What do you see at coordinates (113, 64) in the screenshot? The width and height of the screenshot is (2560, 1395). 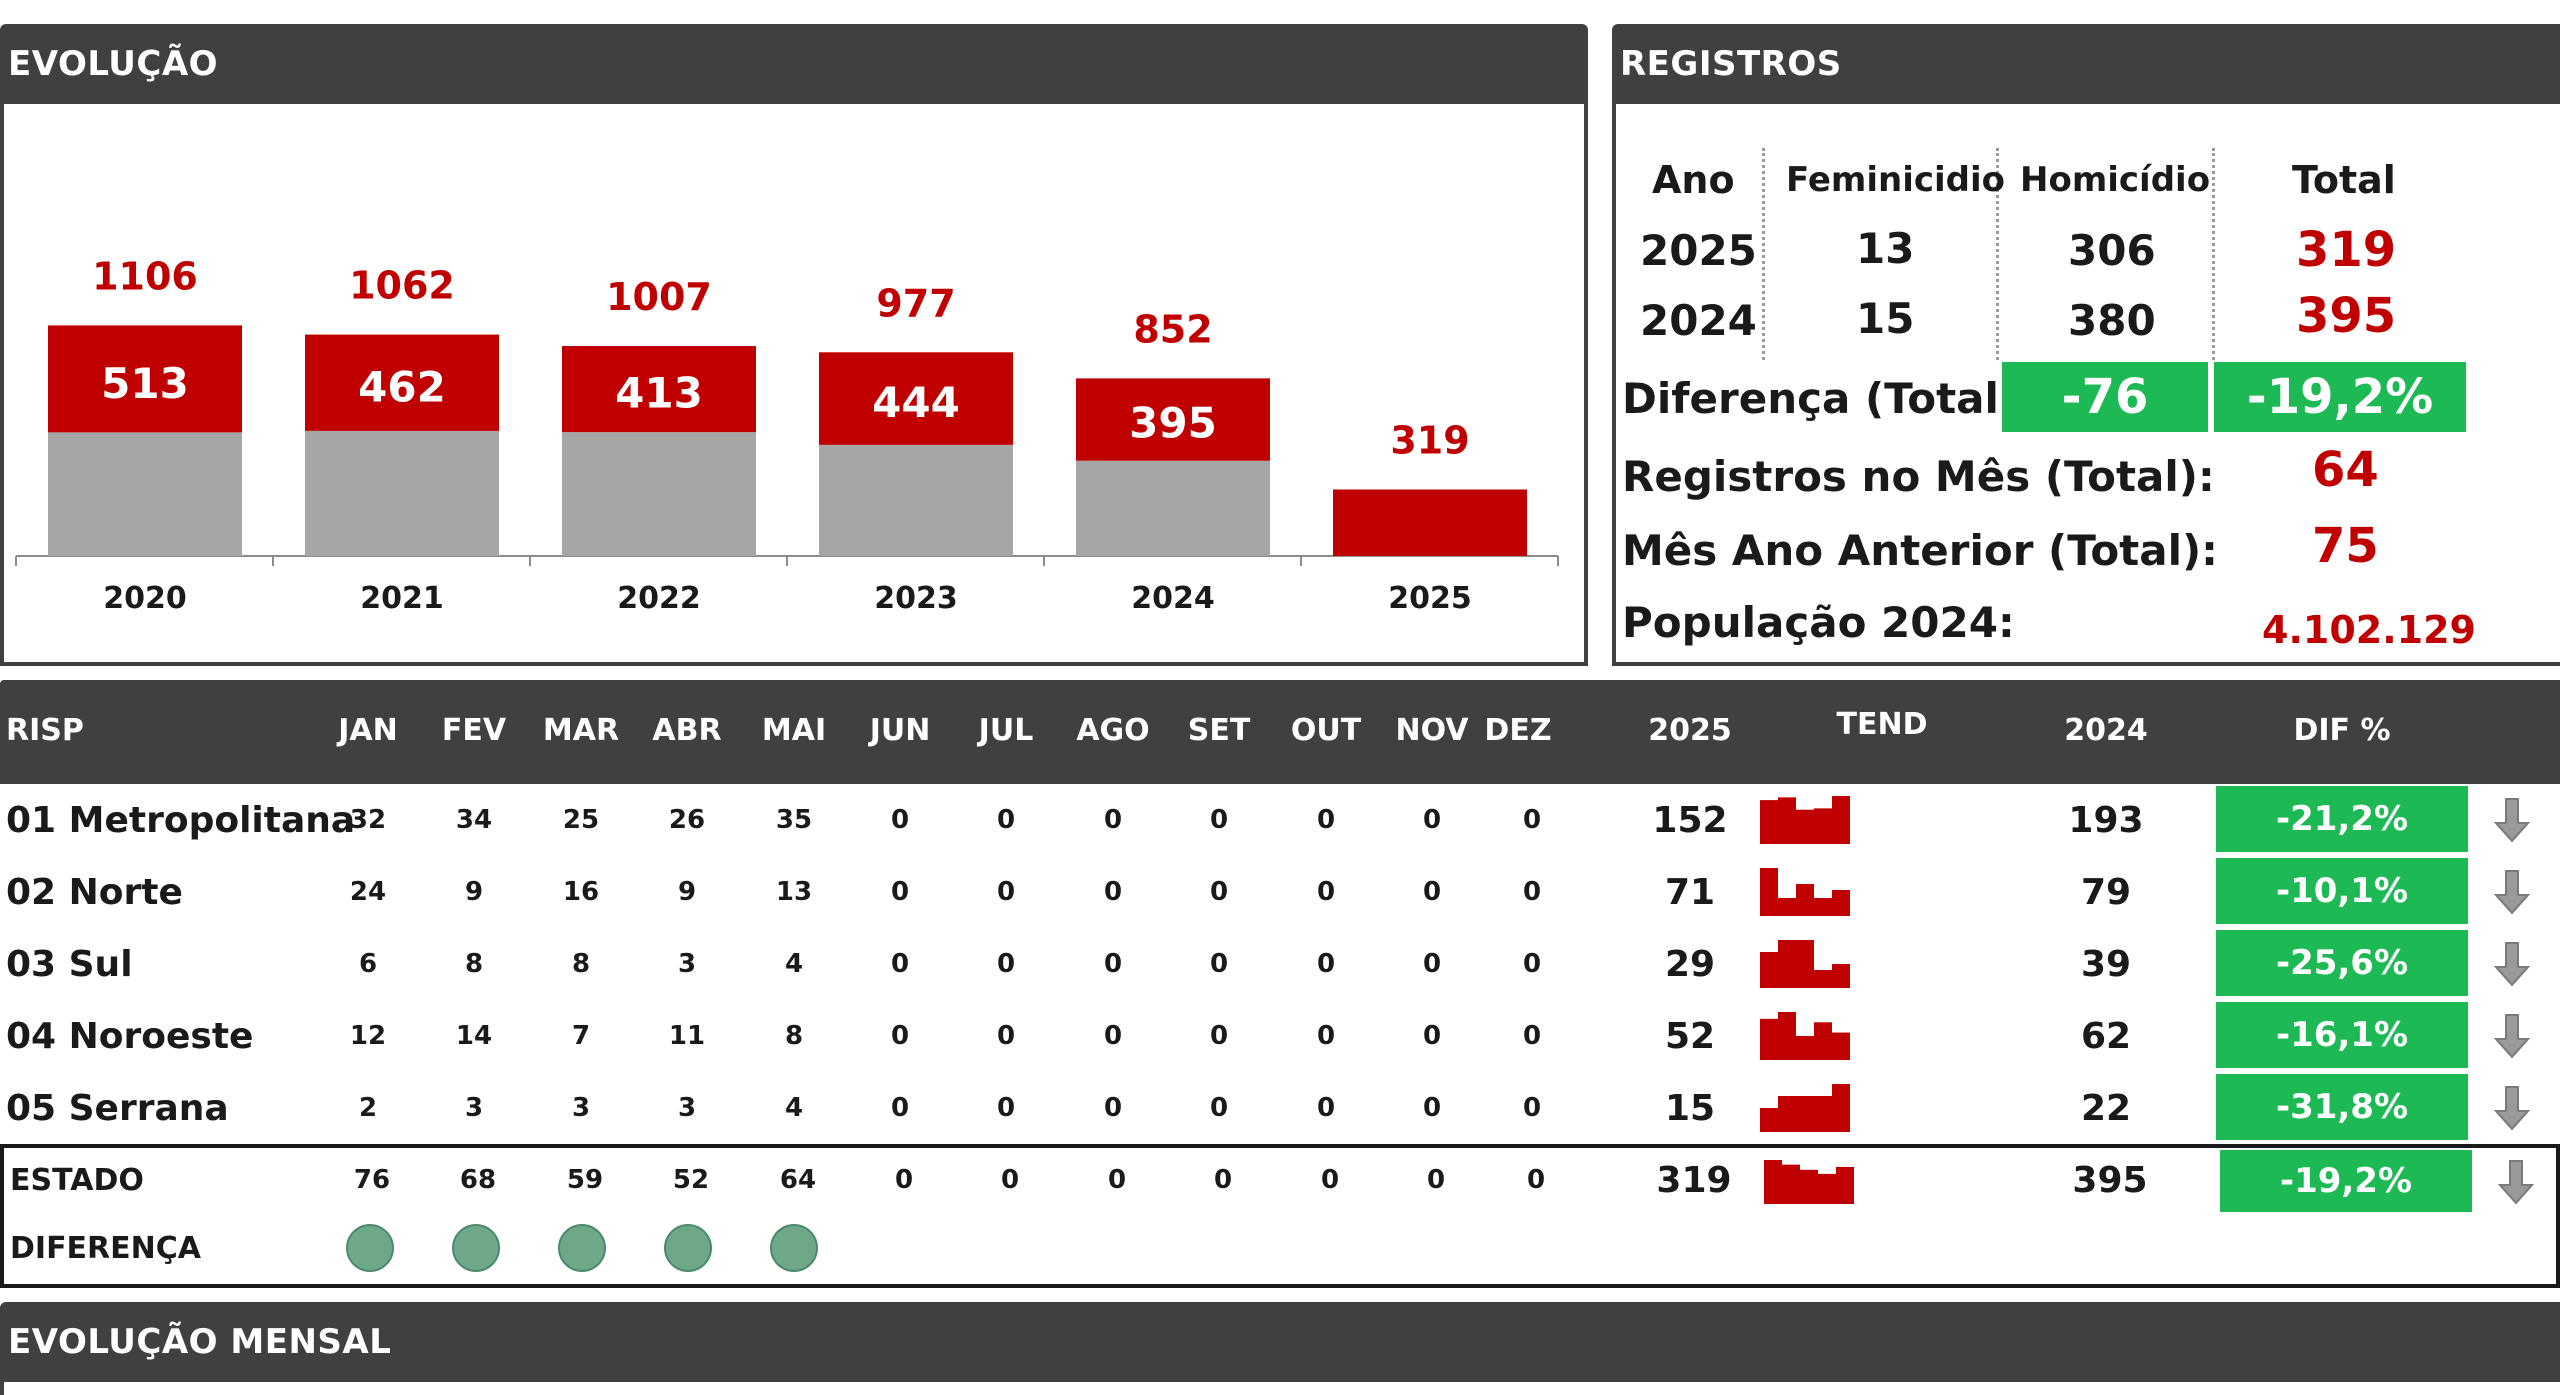 I see `evolucao-title: EVOLUÇÃO` at bounding box center [113, 64].